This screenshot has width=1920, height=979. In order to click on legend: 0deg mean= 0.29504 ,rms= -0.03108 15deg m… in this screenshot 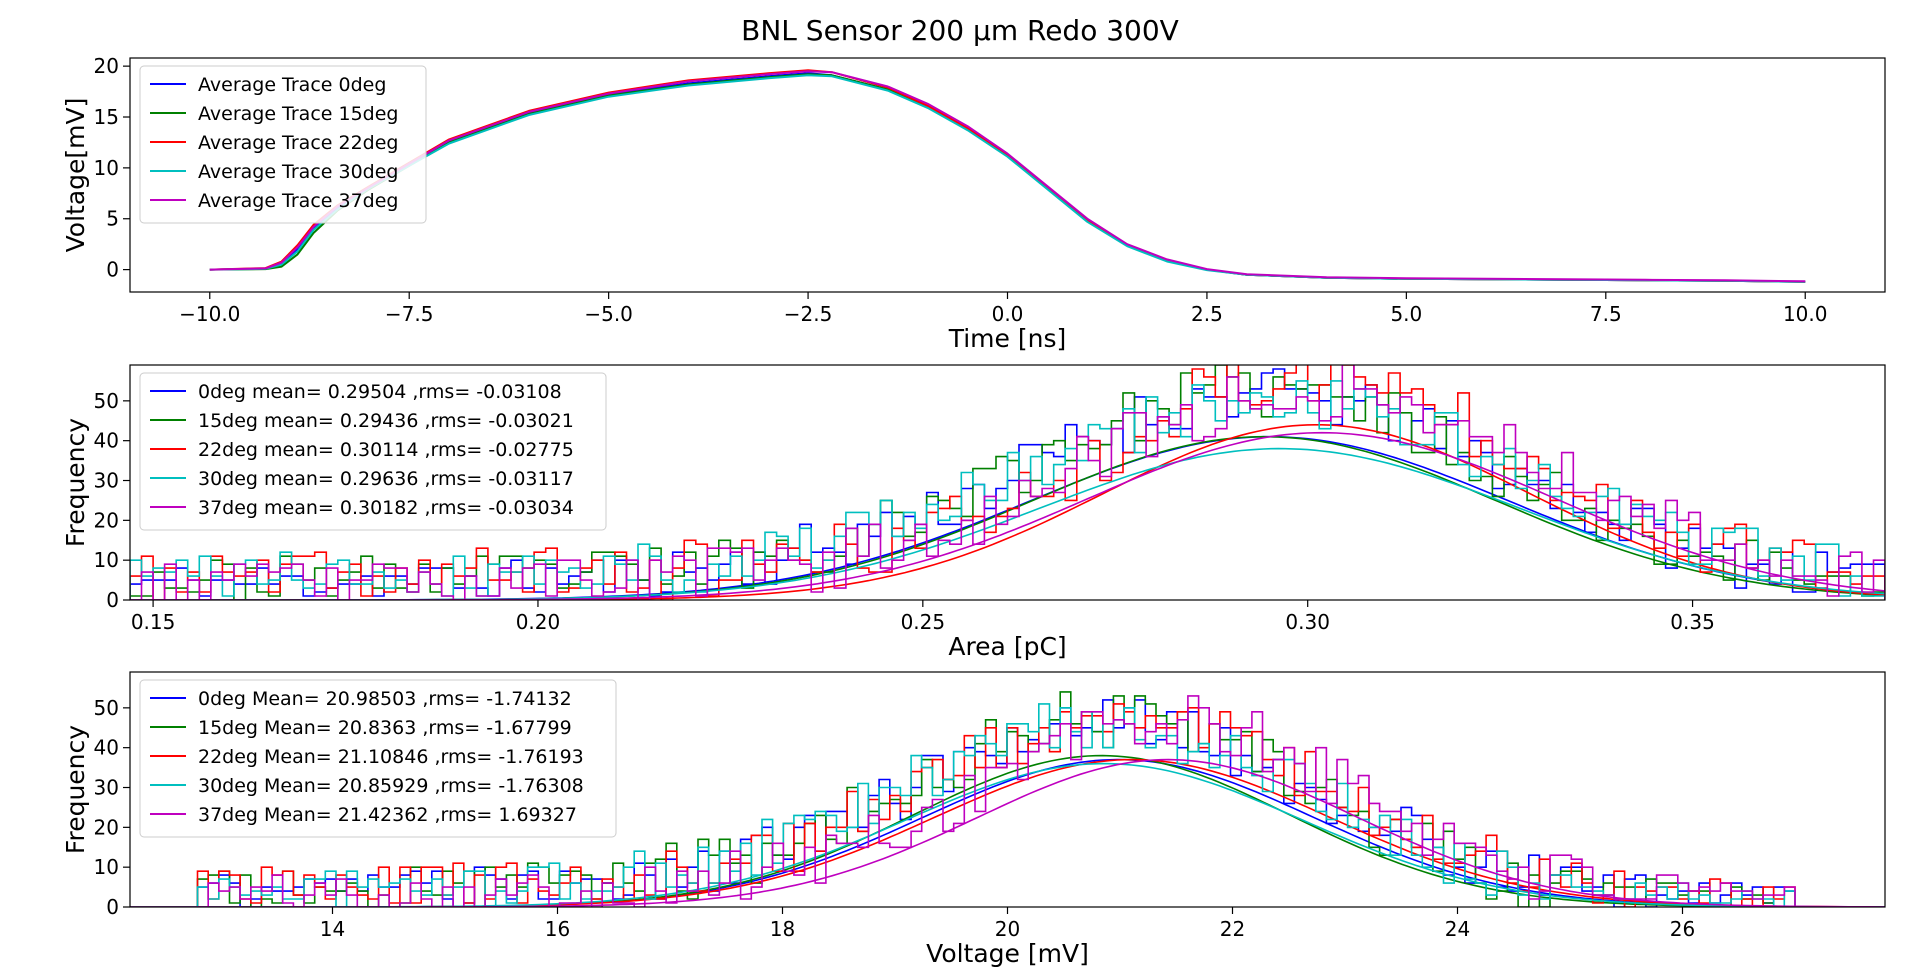, I will do `click(373, 451)`.